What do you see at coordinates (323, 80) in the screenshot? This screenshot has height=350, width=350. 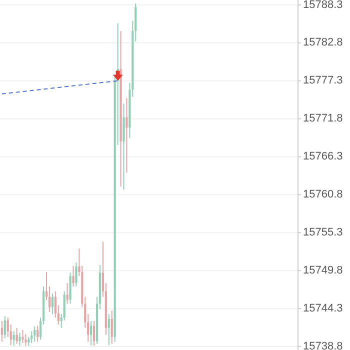 I see `y-tick-label: 15777.3` at bounding box center [323, 80].